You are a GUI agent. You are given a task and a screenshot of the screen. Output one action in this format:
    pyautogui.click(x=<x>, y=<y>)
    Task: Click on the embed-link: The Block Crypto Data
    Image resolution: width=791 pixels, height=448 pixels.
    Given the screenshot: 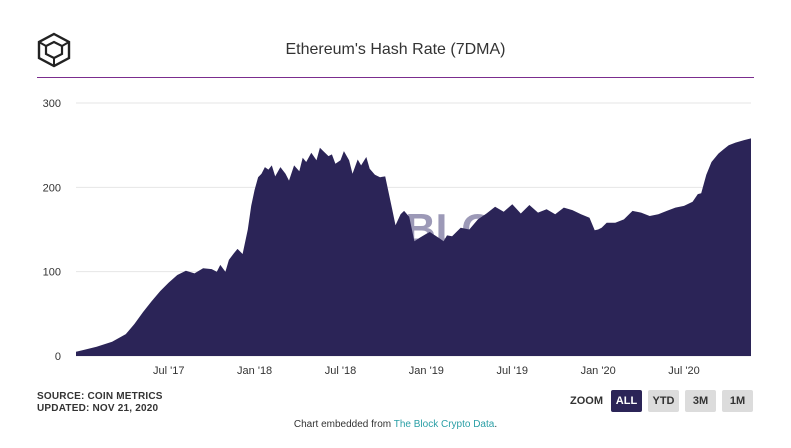 What is the action you would take?
    pyautogui.click(x=444, y=424)
    